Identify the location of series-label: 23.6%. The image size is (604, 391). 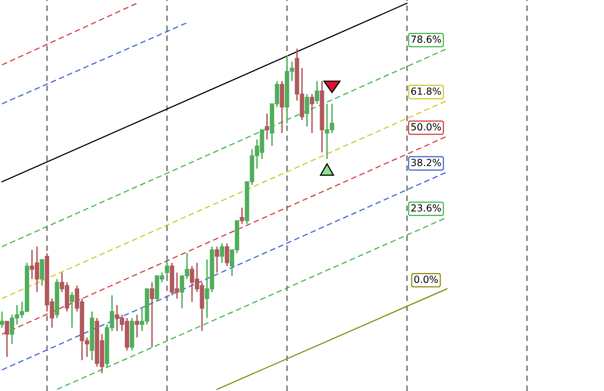
(426, 208).